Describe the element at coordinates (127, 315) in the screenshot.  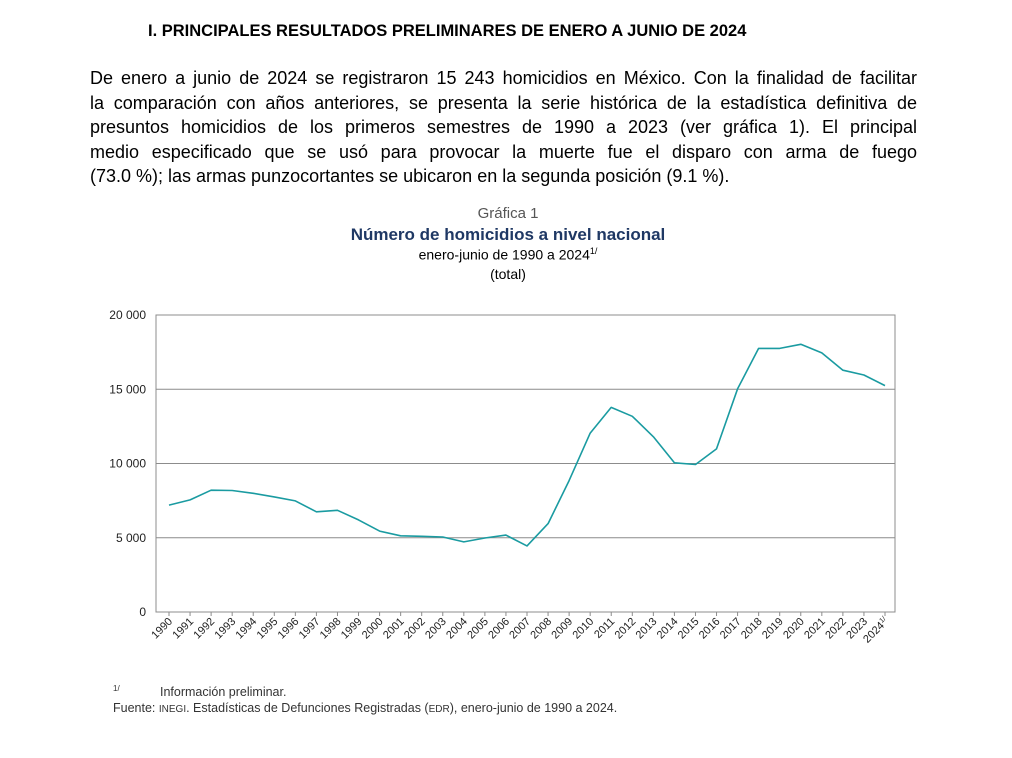
I see `y-tick-label: 20 000` at that location.